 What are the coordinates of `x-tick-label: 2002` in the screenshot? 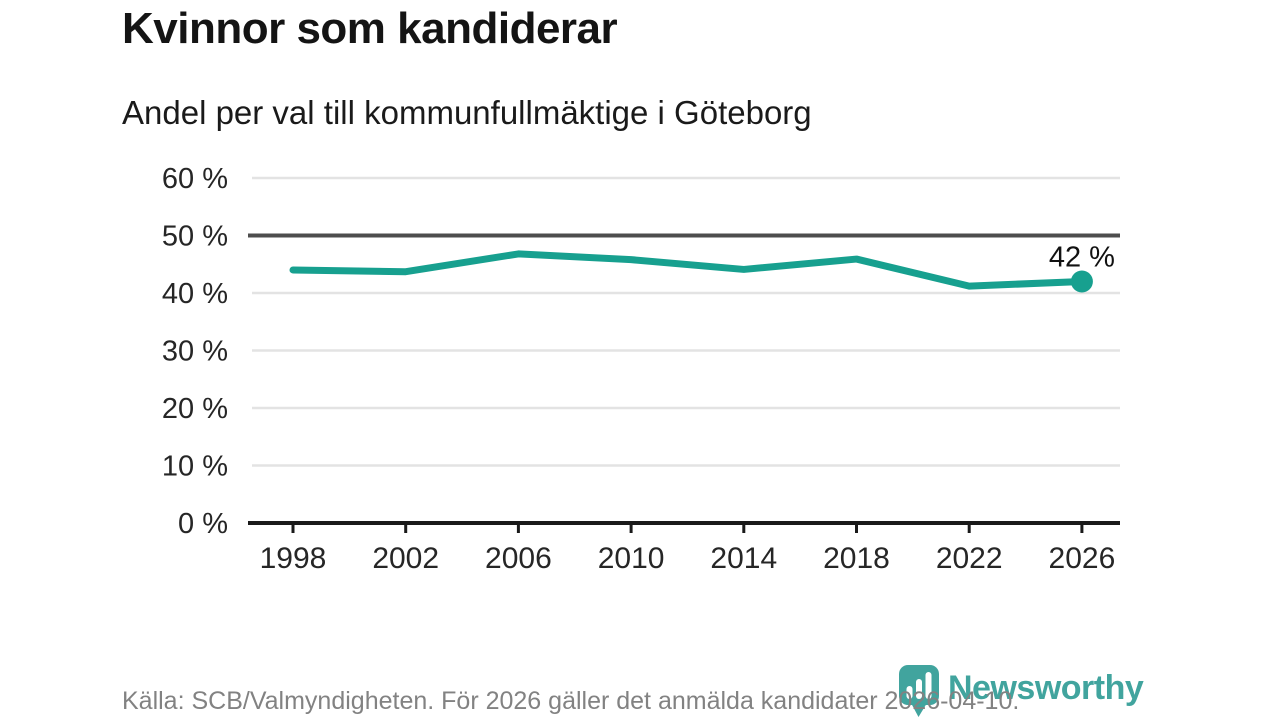 It's located at (405, 558).